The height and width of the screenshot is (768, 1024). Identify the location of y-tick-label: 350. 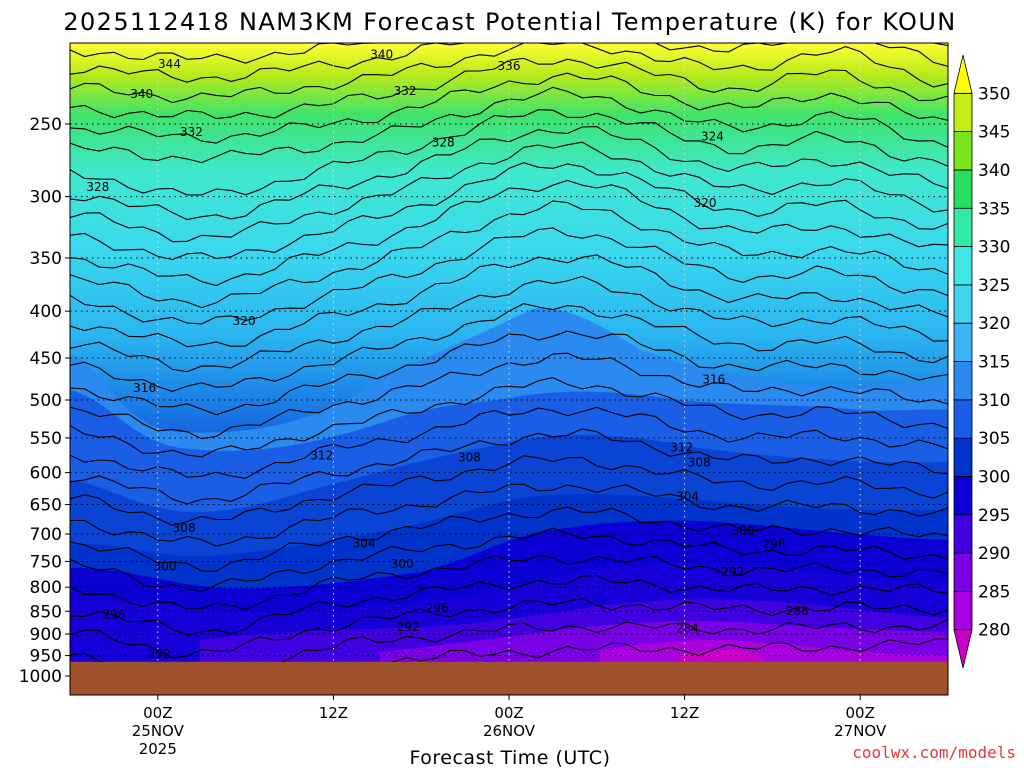
(46, 259).